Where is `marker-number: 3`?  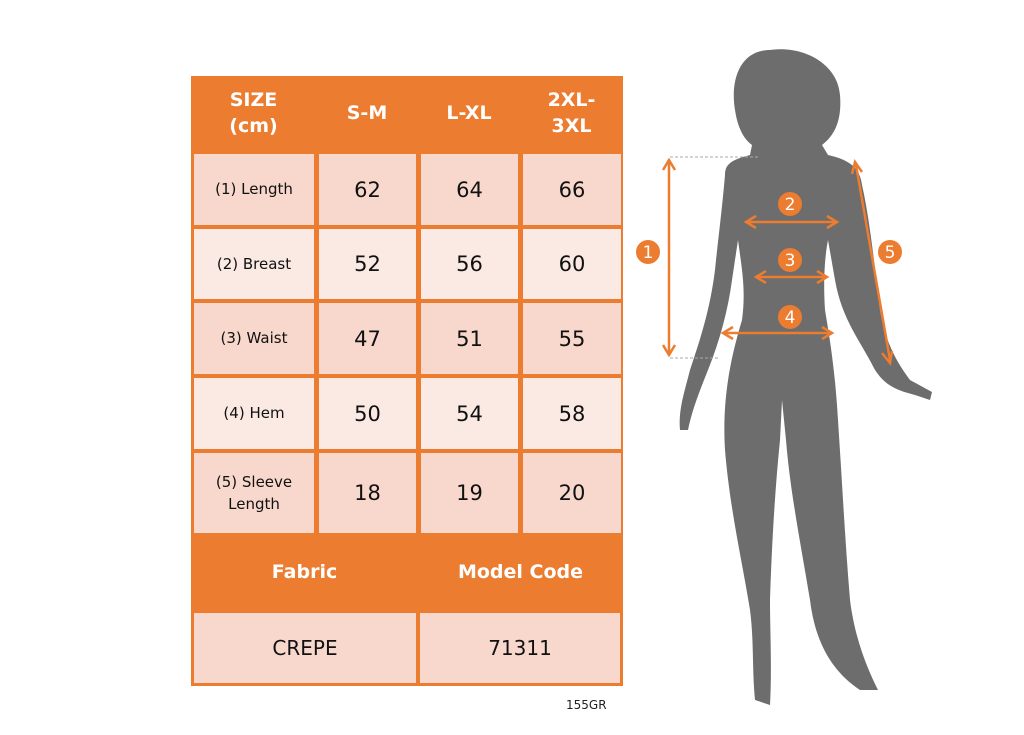
marker-number: 3 is located at coordinates (790, 261).